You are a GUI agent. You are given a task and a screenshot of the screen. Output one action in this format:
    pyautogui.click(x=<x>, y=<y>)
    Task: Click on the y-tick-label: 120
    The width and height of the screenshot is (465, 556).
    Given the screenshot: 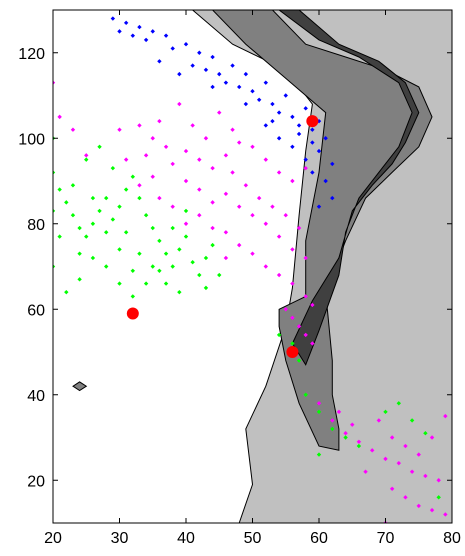 What is the action you would take?
    pyautogui.click(x=31, y=54)
    